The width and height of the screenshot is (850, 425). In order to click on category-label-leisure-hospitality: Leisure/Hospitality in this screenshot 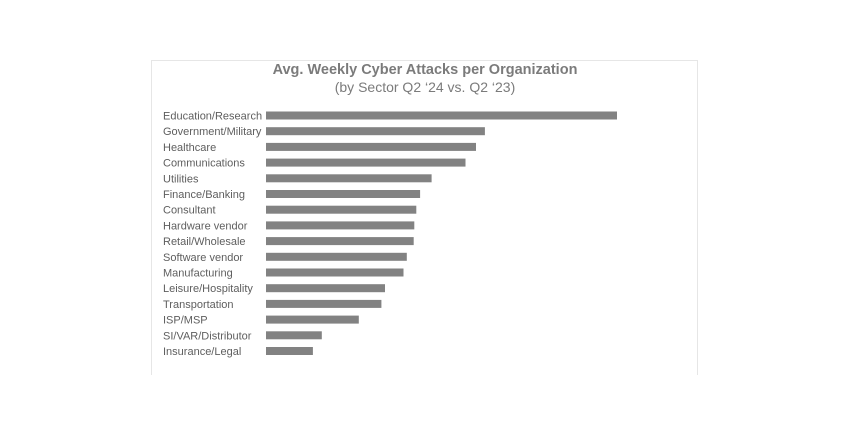, I will do `click(208, 289)`.